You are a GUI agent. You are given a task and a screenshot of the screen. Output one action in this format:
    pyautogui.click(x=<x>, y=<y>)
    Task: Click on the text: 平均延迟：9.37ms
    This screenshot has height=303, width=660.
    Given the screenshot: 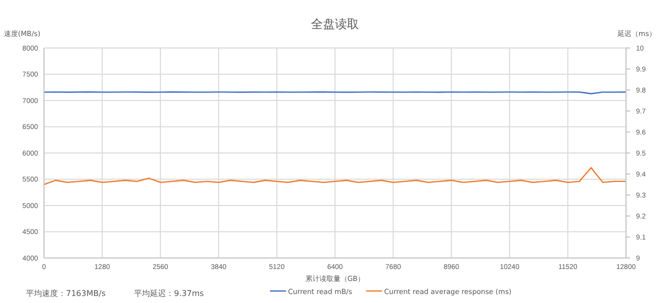 What is the action you would take?
    pyautogui.click(x=169, y=293)
    